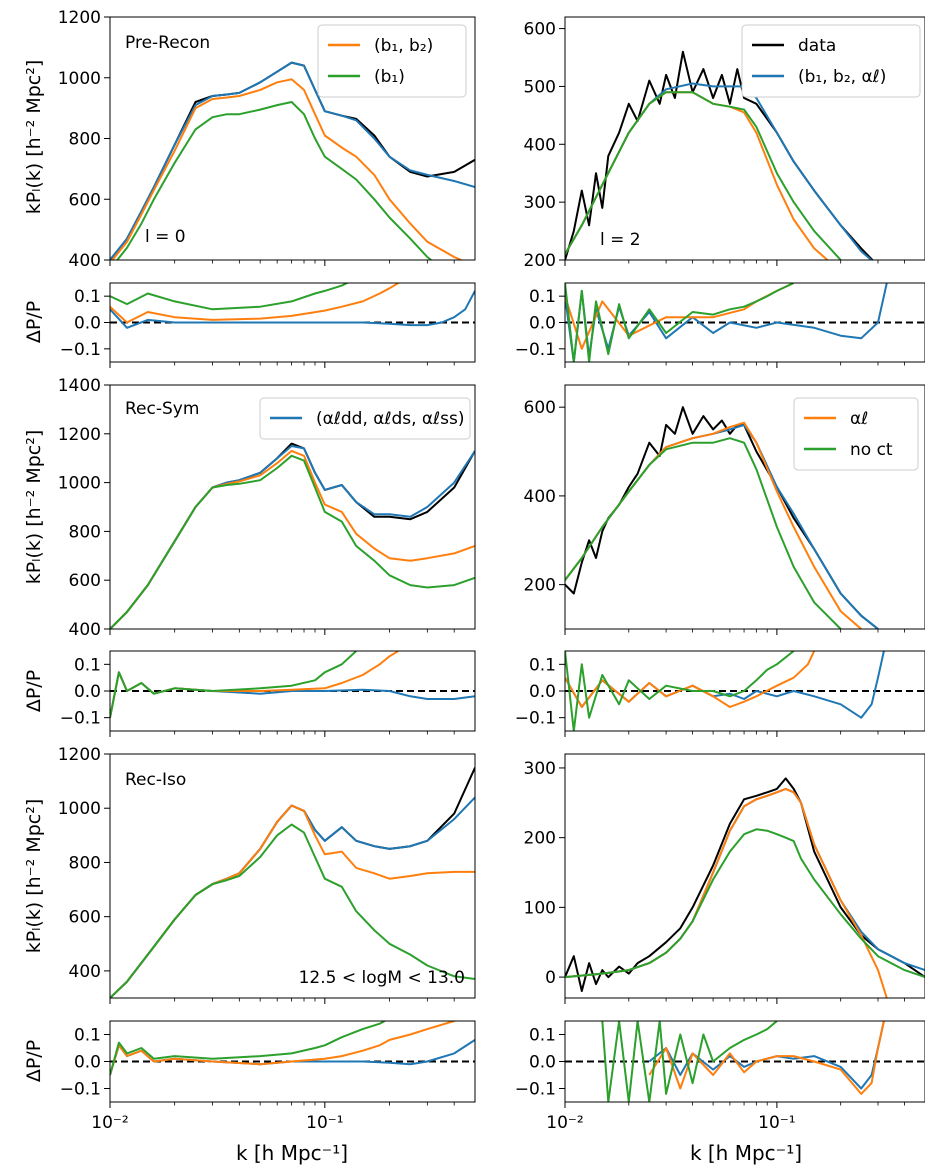 Image resolution: width=925 pixels, height=1168 pixels. I want to click on panel-10: 0 100 200 300, so click(724, 878).